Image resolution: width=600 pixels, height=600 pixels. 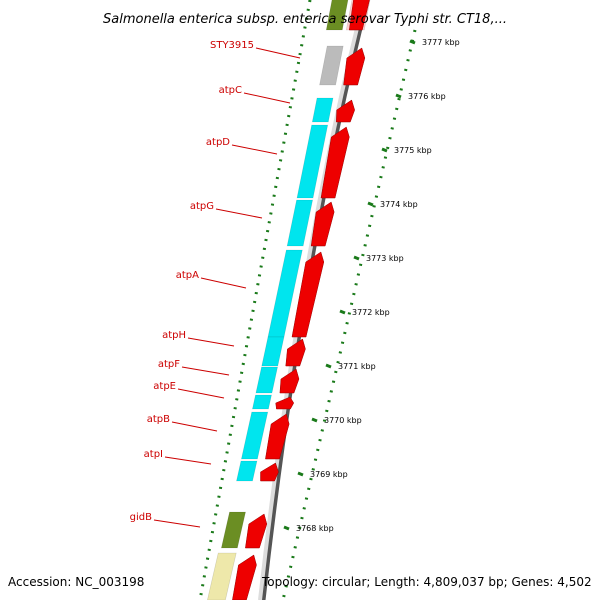 I want to click on gene-STY3915-arrow, so click(x=354, y=66).